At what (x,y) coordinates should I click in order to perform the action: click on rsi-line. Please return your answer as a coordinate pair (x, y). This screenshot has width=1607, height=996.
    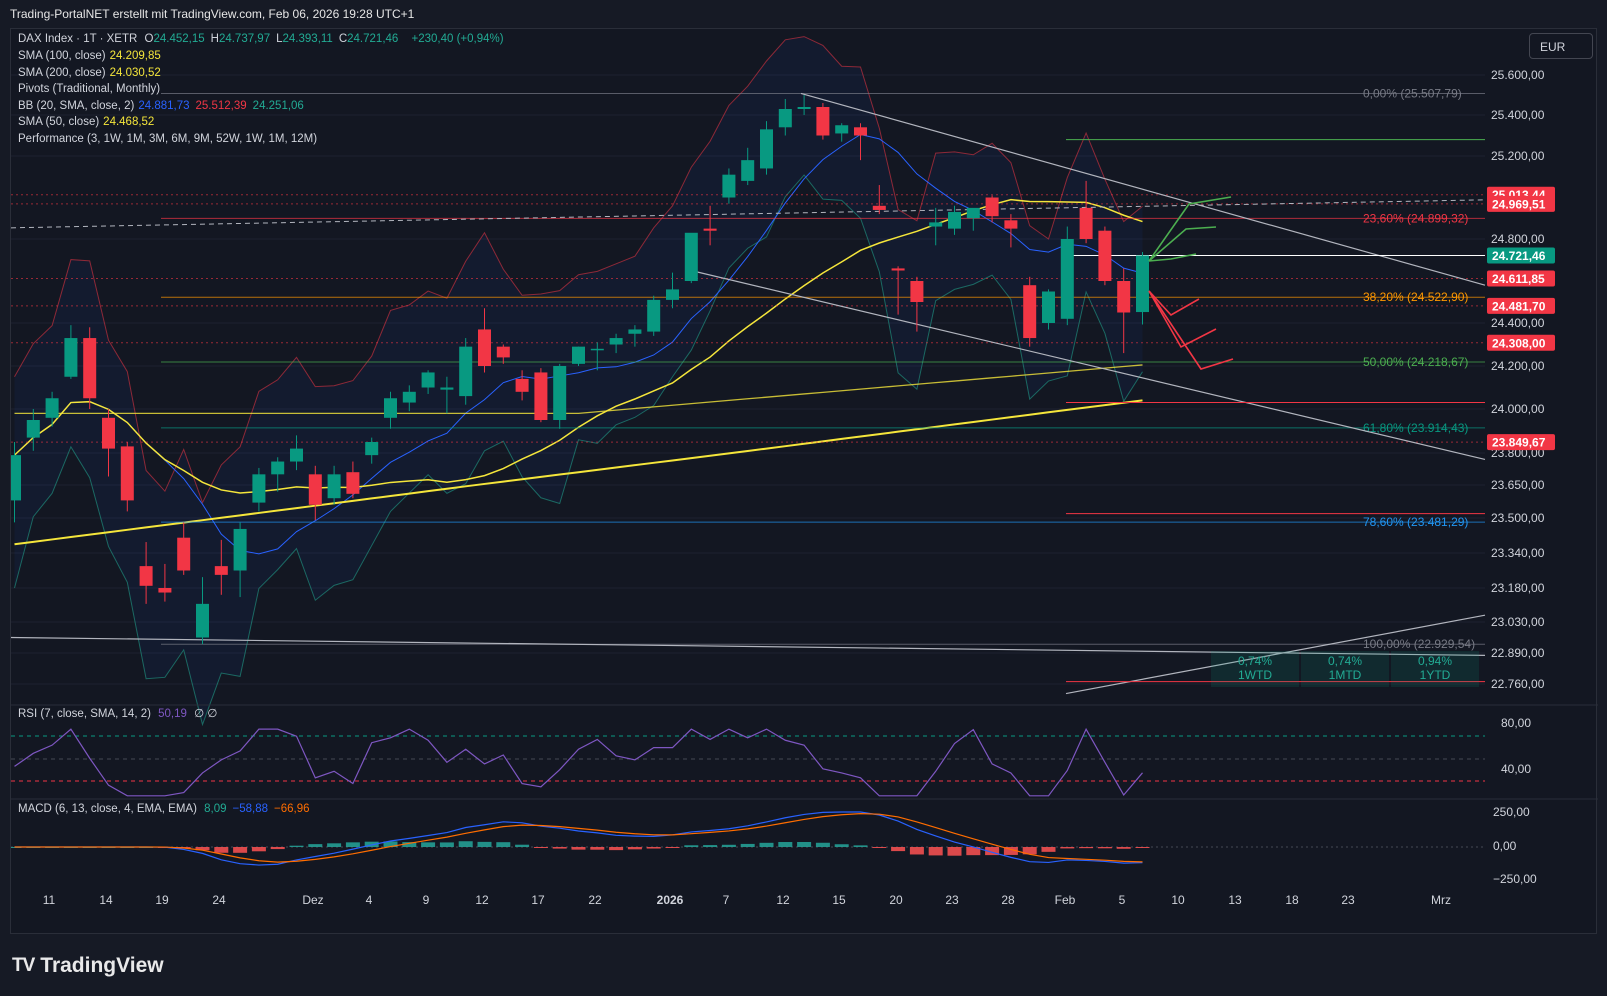
    Looking at the image, I should click on (578, 762).